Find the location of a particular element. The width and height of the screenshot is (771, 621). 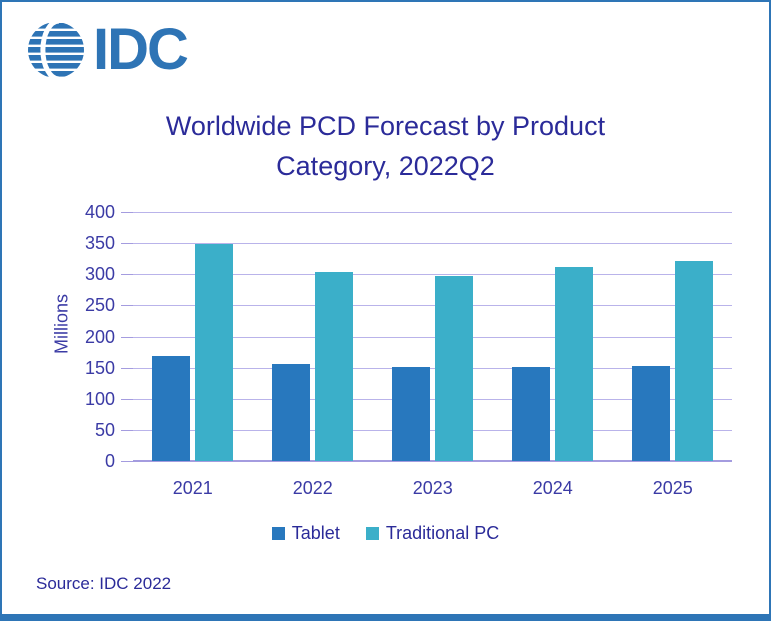

idc-logo: IDC is located at coordinates (107, 49).